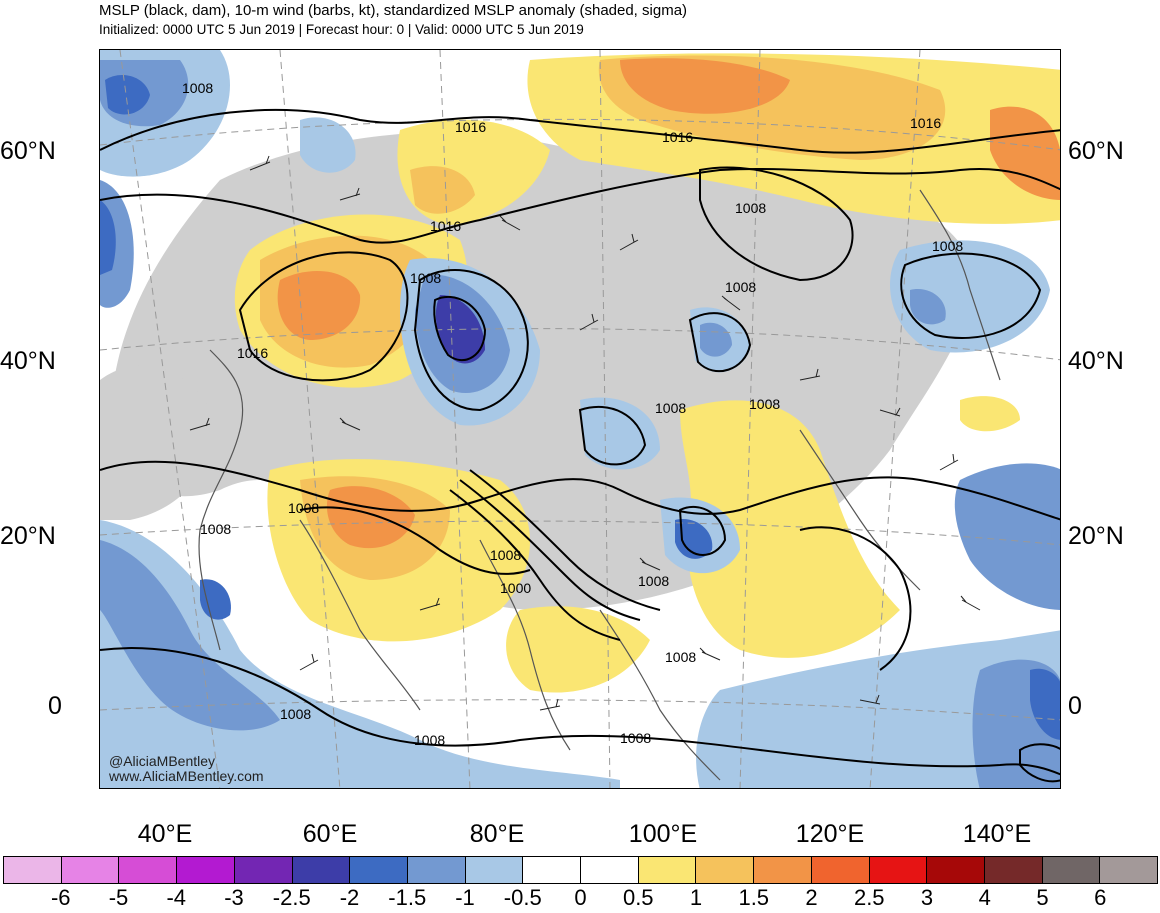 This screenshot has width=1160, height=913. I want to click on lon-label: 120°E, so click(830, 834).